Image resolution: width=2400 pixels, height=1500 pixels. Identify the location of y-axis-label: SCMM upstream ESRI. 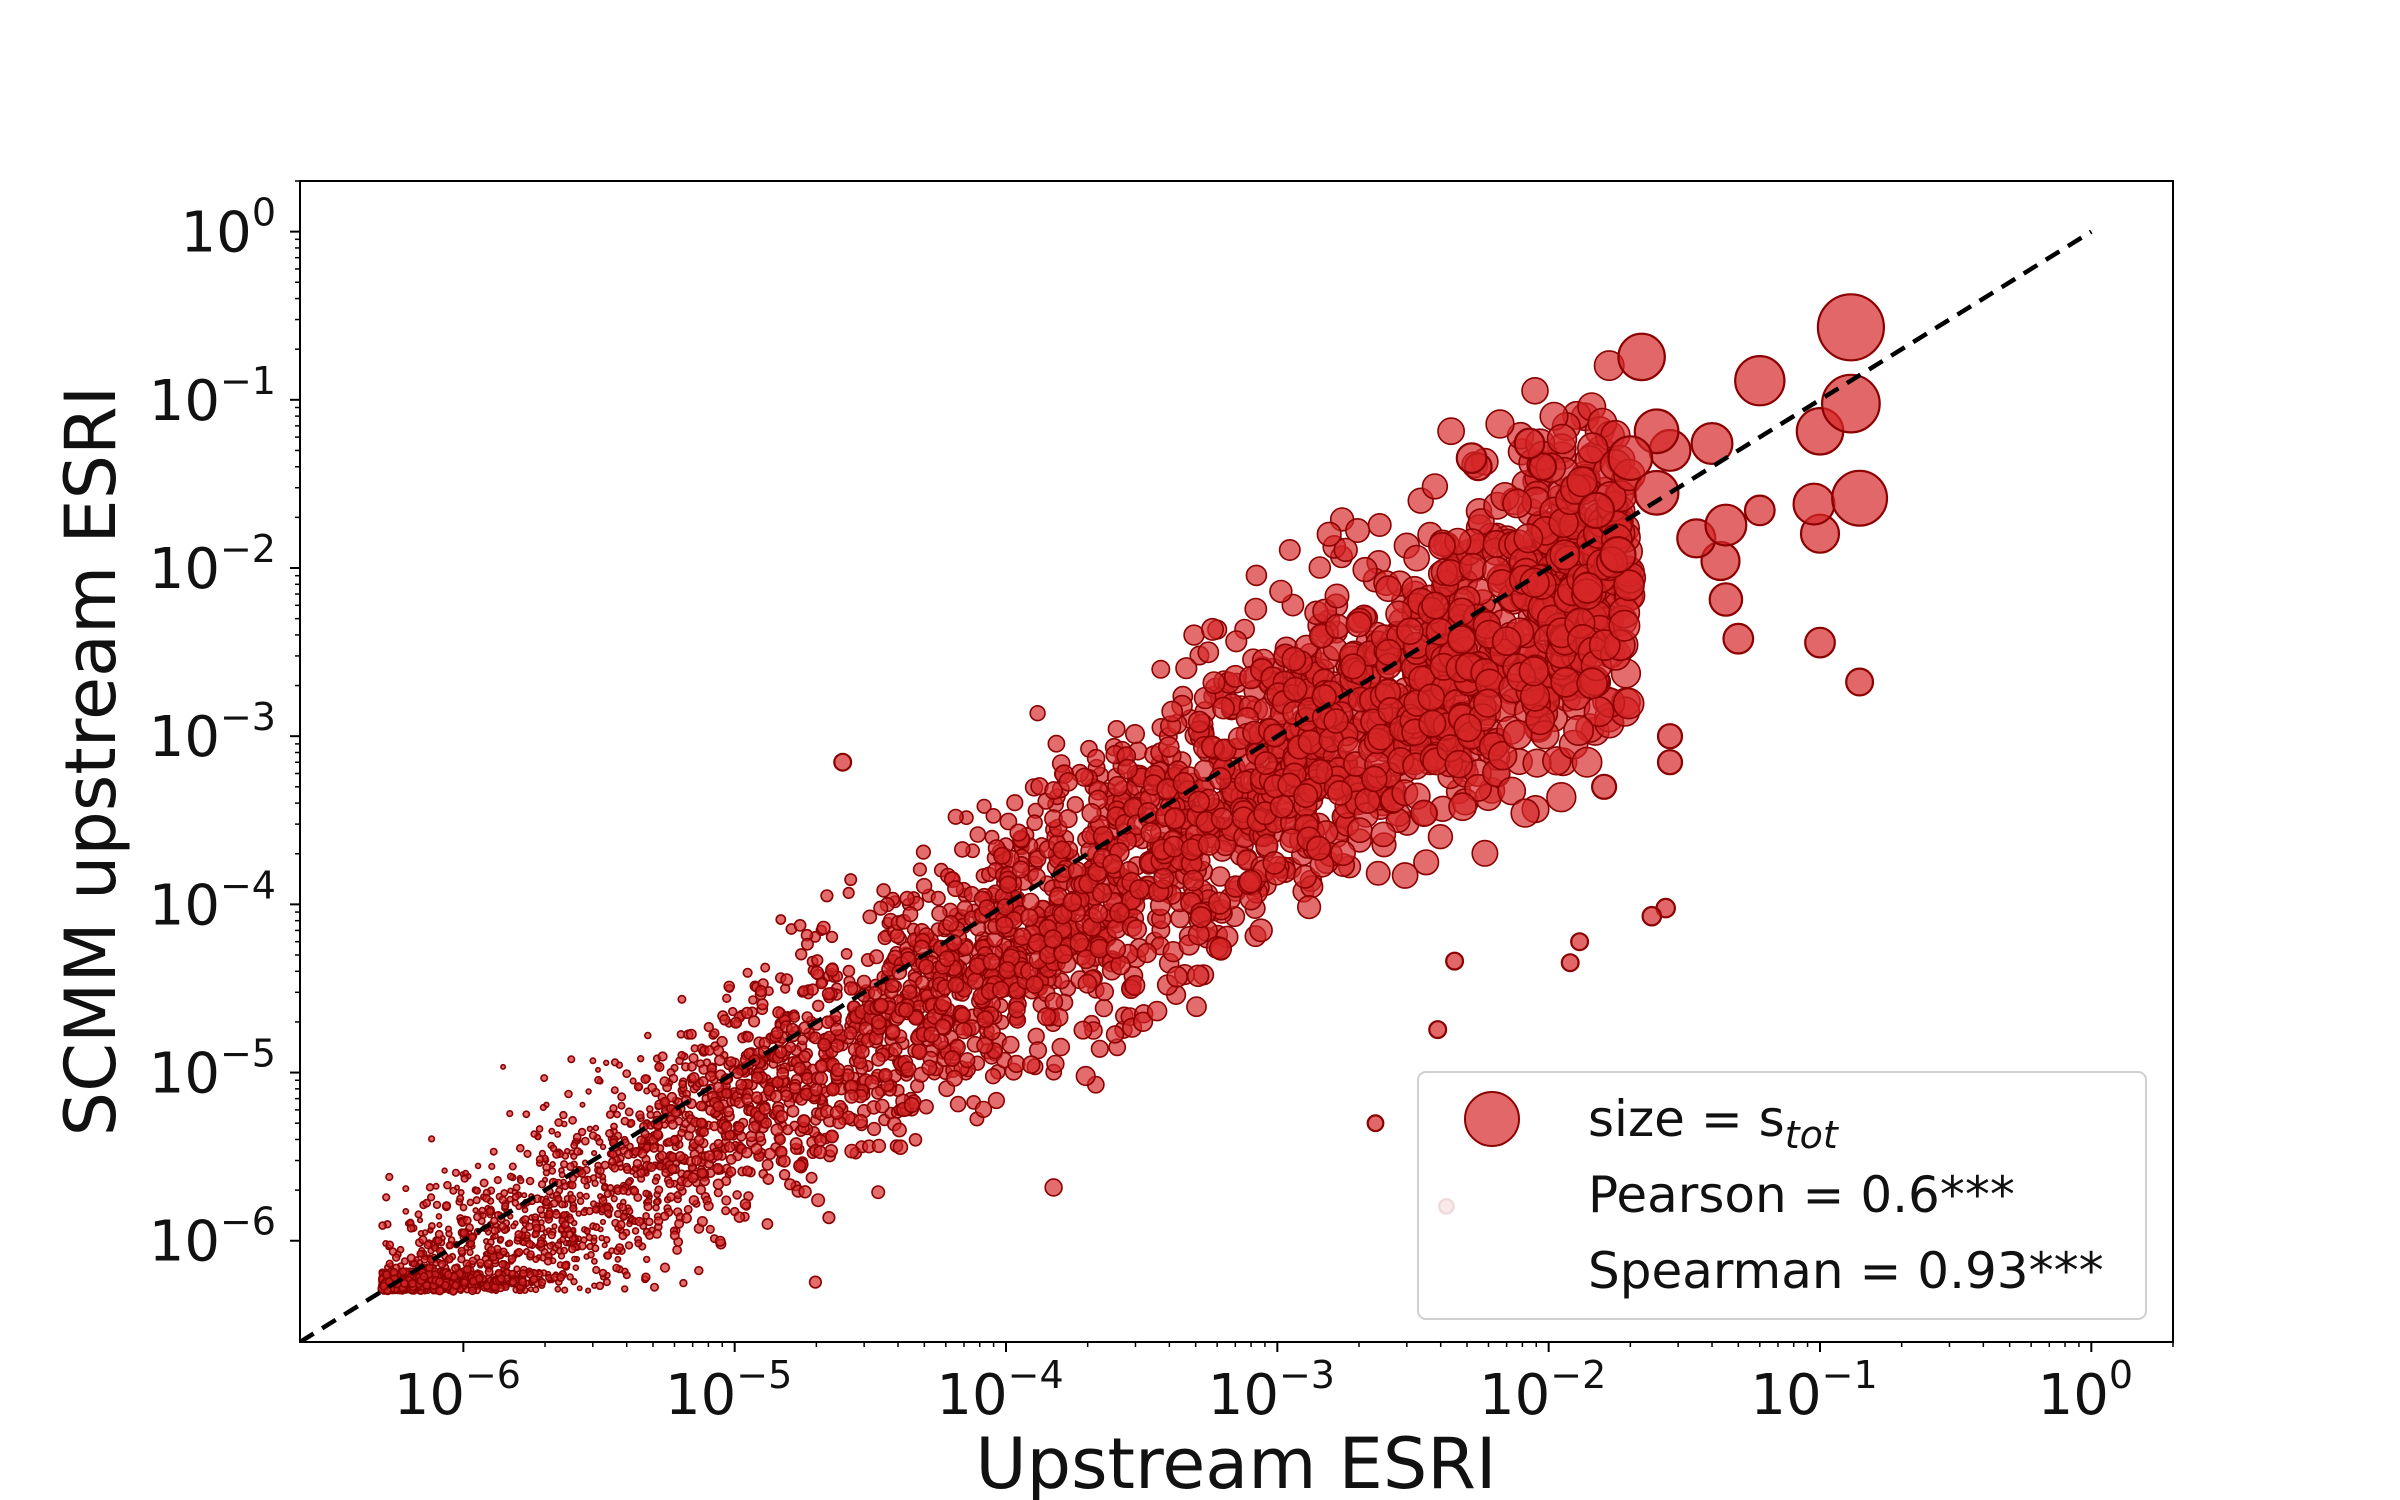
(91, 761).